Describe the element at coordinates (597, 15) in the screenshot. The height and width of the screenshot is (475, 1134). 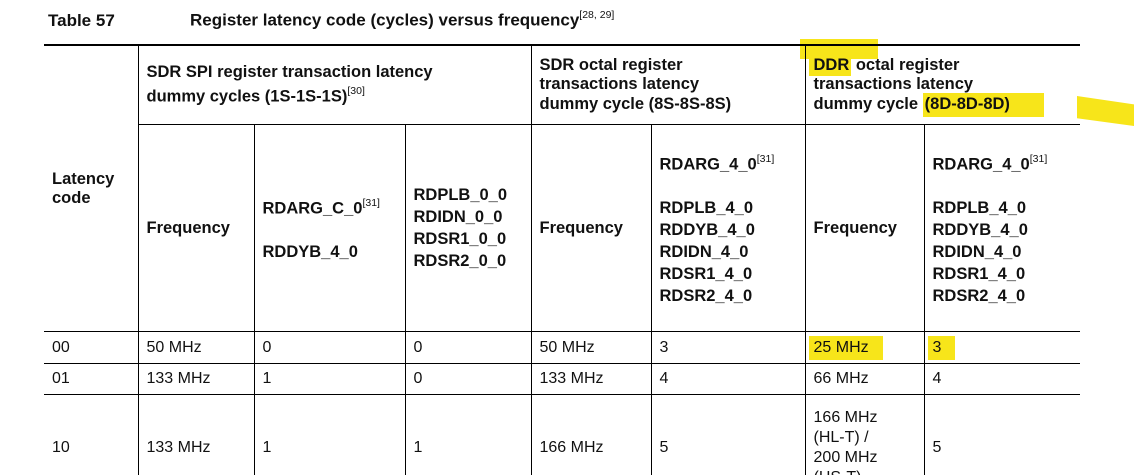
I see `footnote-ref-28-29: [28, 29]` at that location.